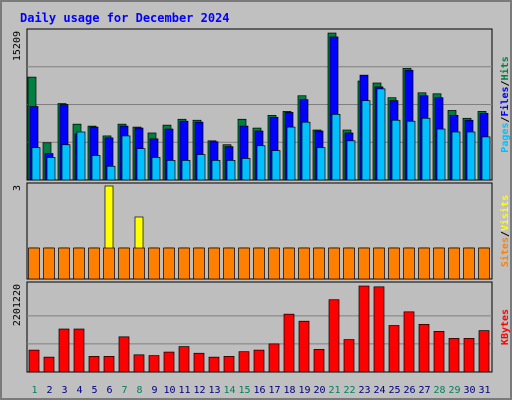 The width and height of the screenshot is (512, 402). Describe the element at coordinates (124, 390) in the screenshot. I see `x-tick-label-day-7: 7` at that location.